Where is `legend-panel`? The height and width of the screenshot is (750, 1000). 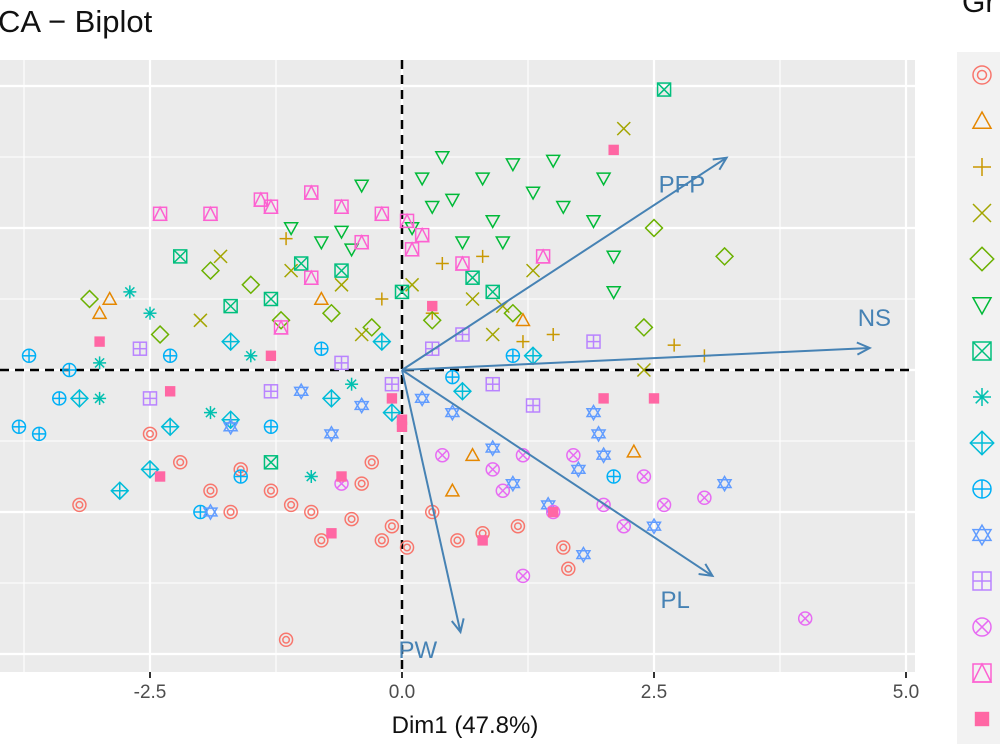 legend-panel is located at coordinates (978, 398).